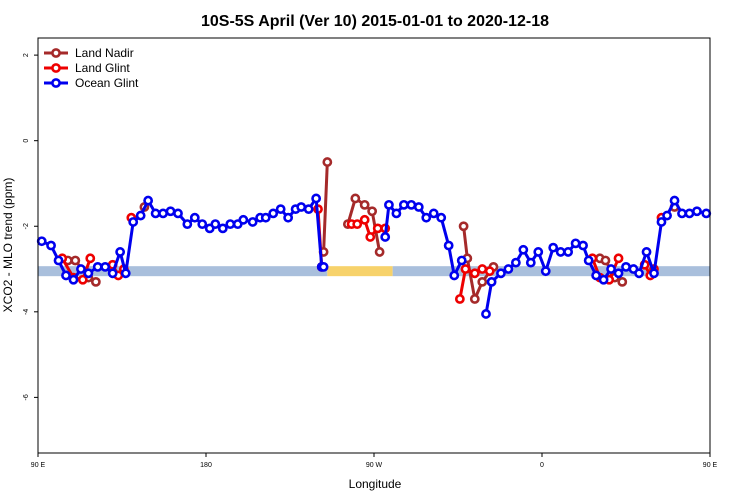 The width and height of the screenshot is (750, 500). What do you see at coordinates (374, 465) in the screenshot?
I see `x-tick-label: 90 W` at bounding box center [374, 465].